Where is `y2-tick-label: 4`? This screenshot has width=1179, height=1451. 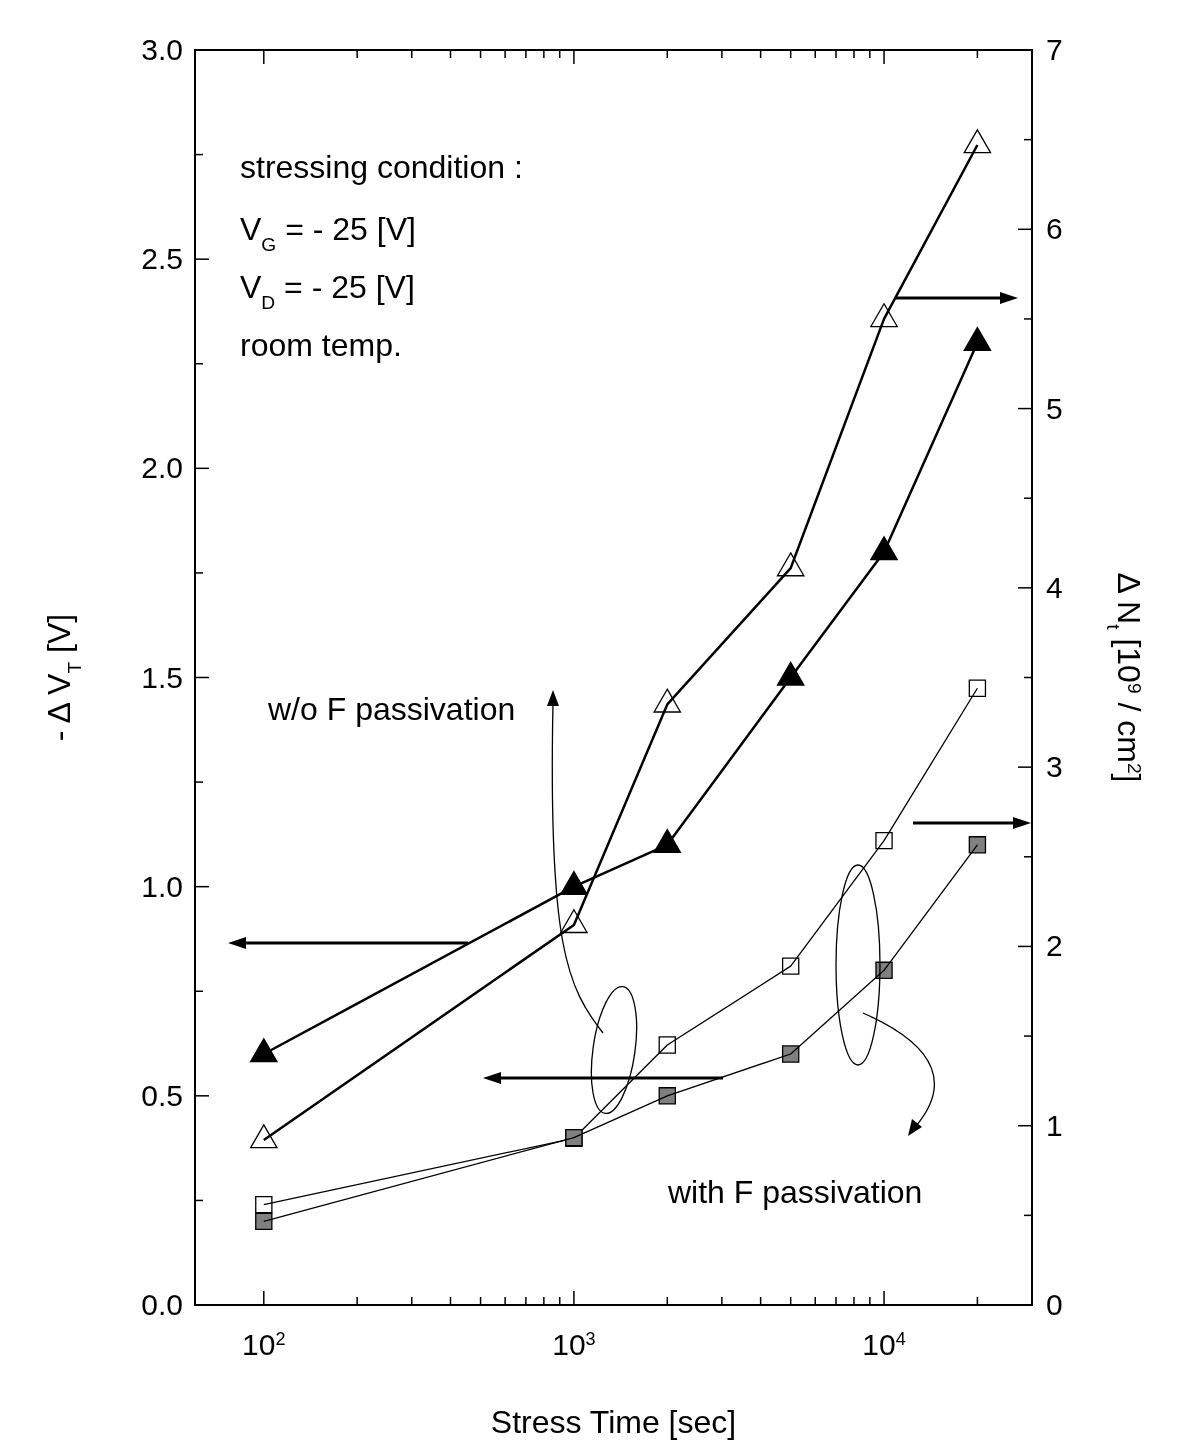
y2-tick-label: 4 is located at coordinates (1054, 587).